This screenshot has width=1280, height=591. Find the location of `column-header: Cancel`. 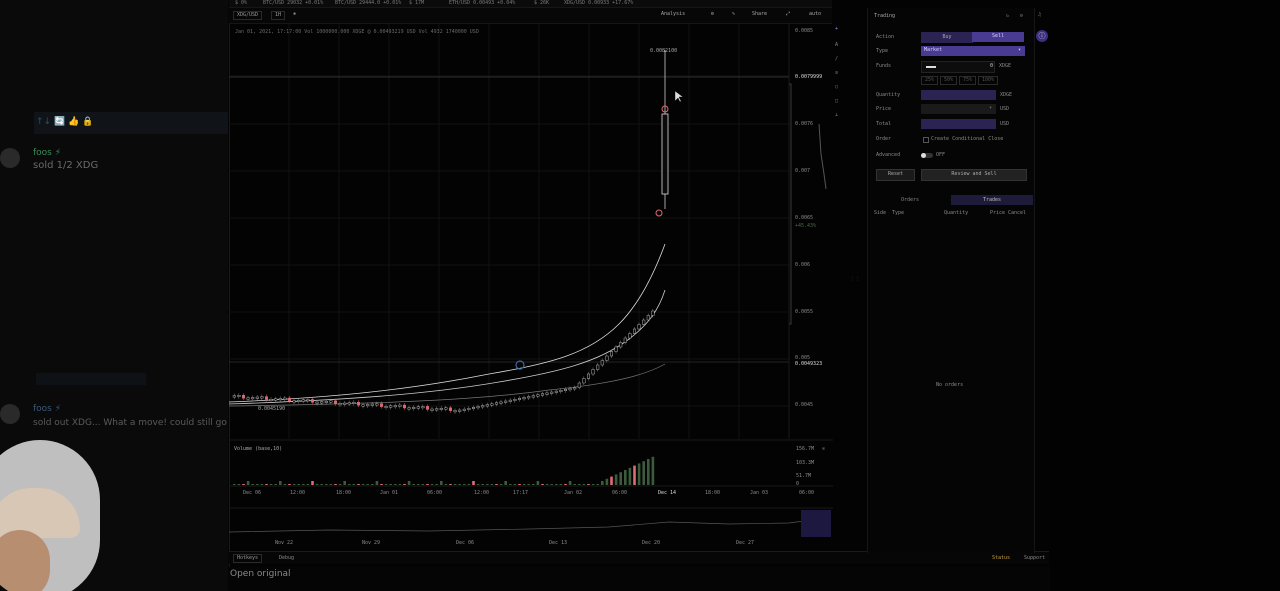

column-header: Cancel is located at coordinates (1017, 213).